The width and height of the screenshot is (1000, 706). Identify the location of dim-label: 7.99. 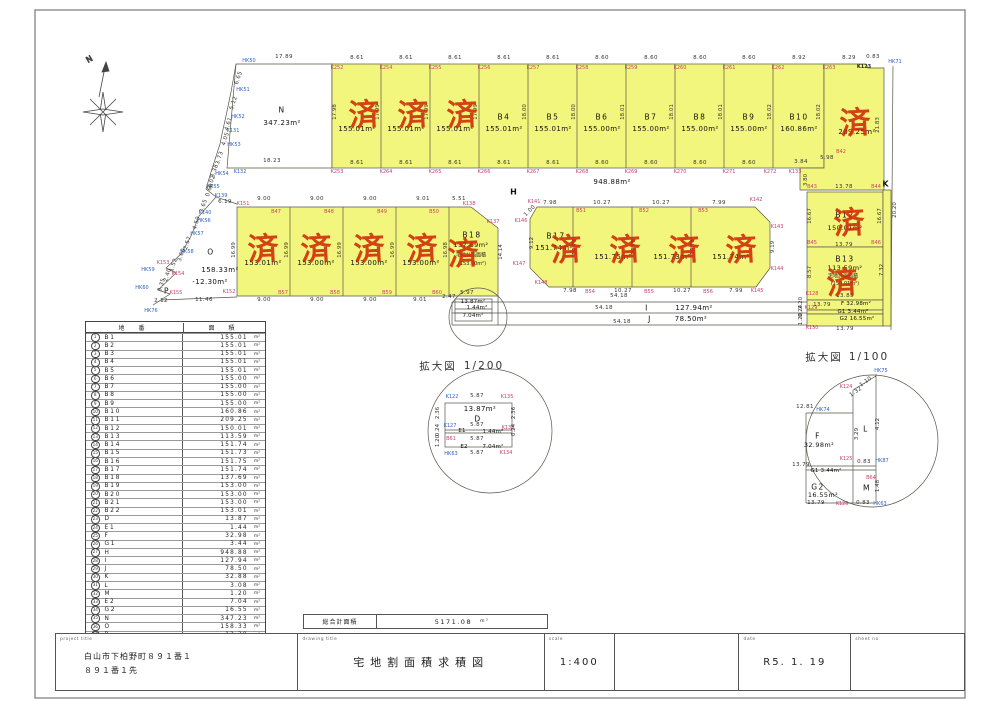
(736, 291).